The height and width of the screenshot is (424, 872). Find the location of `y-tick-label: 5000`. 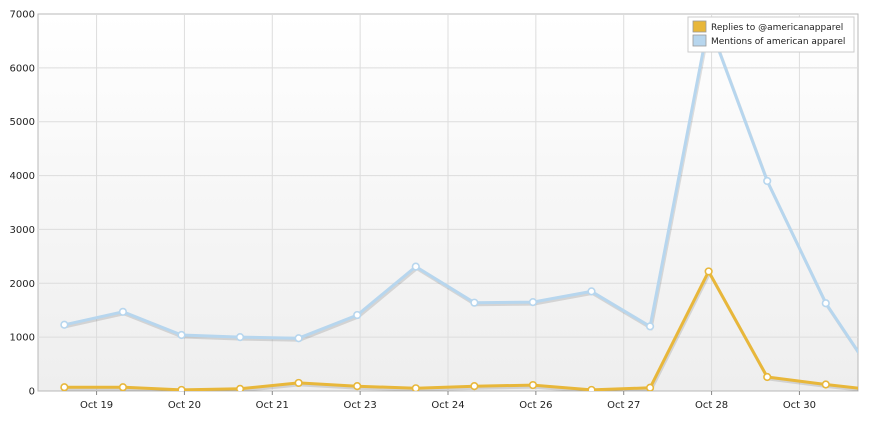

y-tick-label: 5000 is located at coordinates (22, 122).